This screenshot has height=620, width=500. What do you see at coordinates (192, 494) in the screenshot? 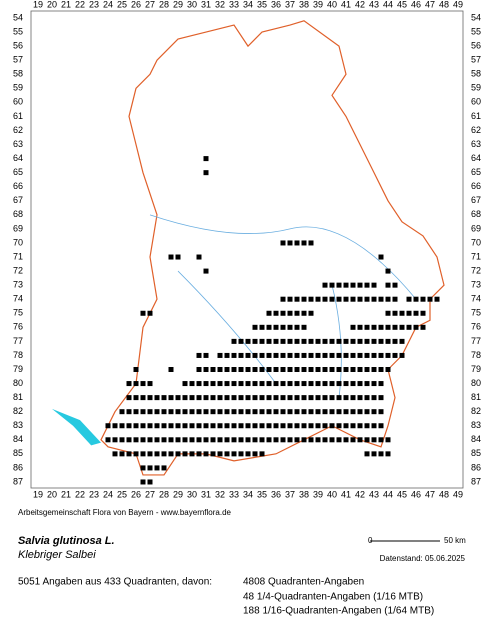
I see `x-label-bottom: 30` at bounding box center [192, 494].